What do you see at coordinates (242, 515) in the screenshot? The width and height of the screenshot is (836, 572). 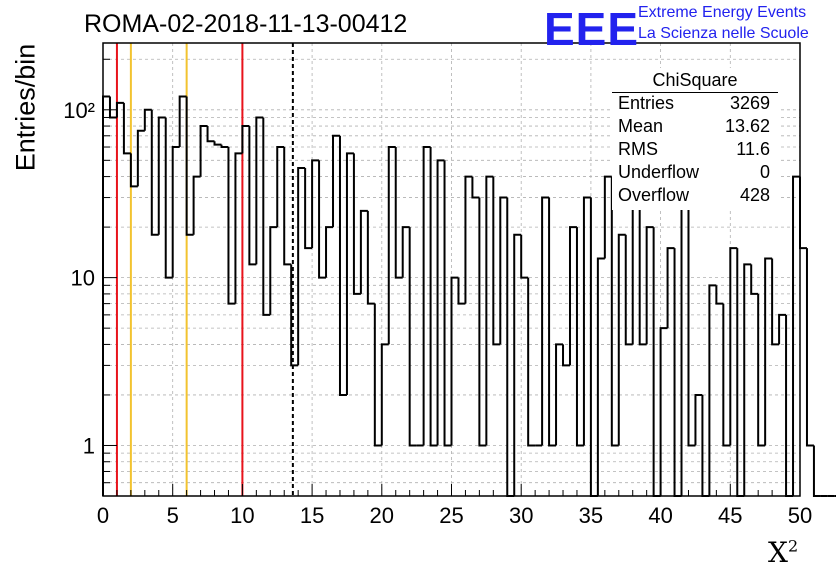 I see `x-tick-label: 10` at bounding box center [242, 515].